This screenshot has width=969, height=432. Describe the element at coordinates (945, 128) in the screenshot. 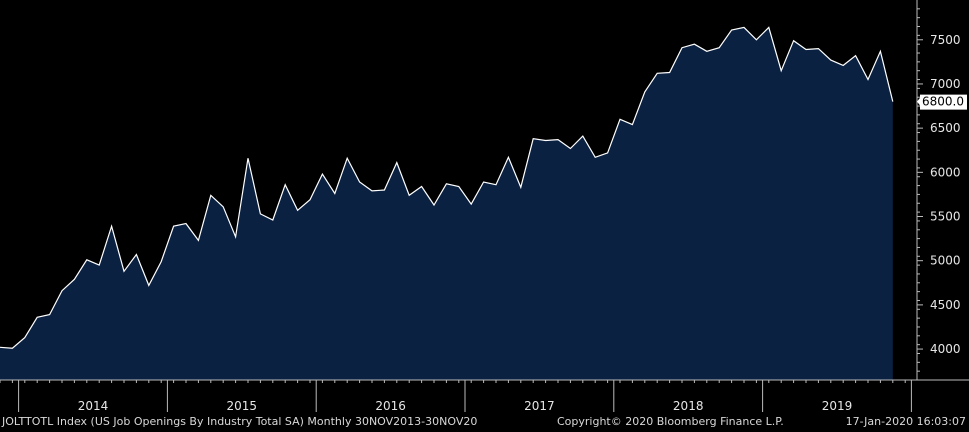

I see `y-tick-label: 6500` at that location.